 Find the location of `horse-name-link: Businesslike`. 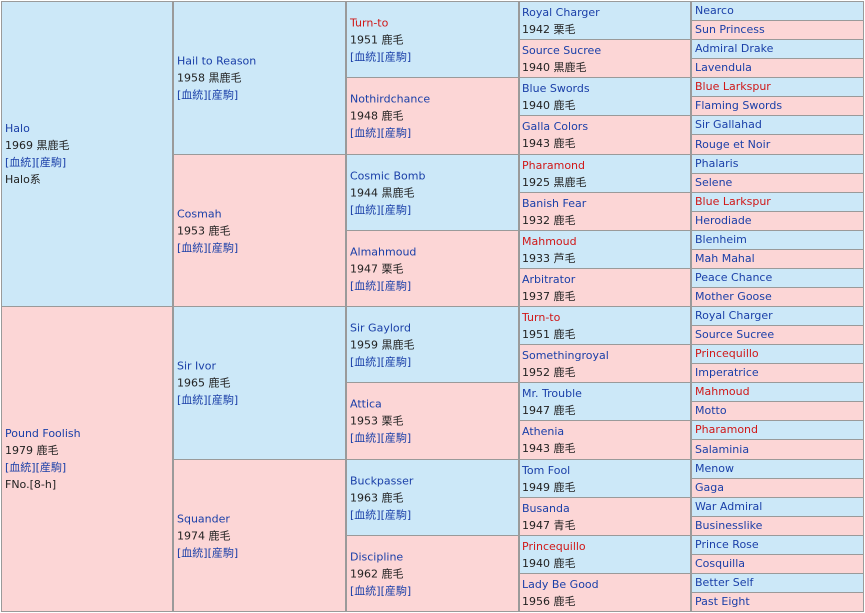

horse-name-link: Businesslike is located at coordinates (729, 525).